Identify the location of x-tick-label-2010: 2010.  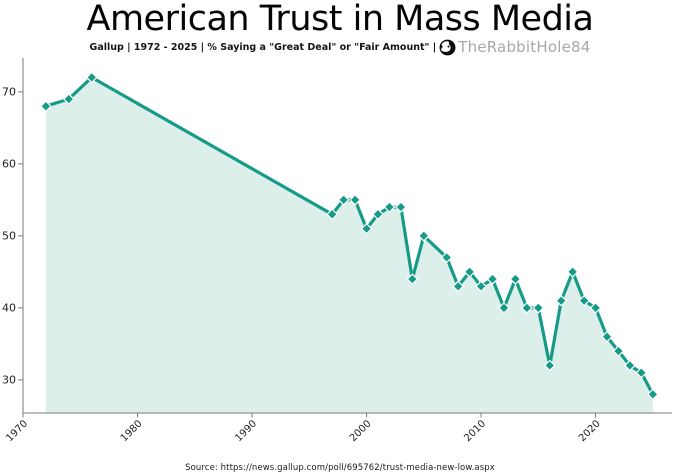
(475, 431).